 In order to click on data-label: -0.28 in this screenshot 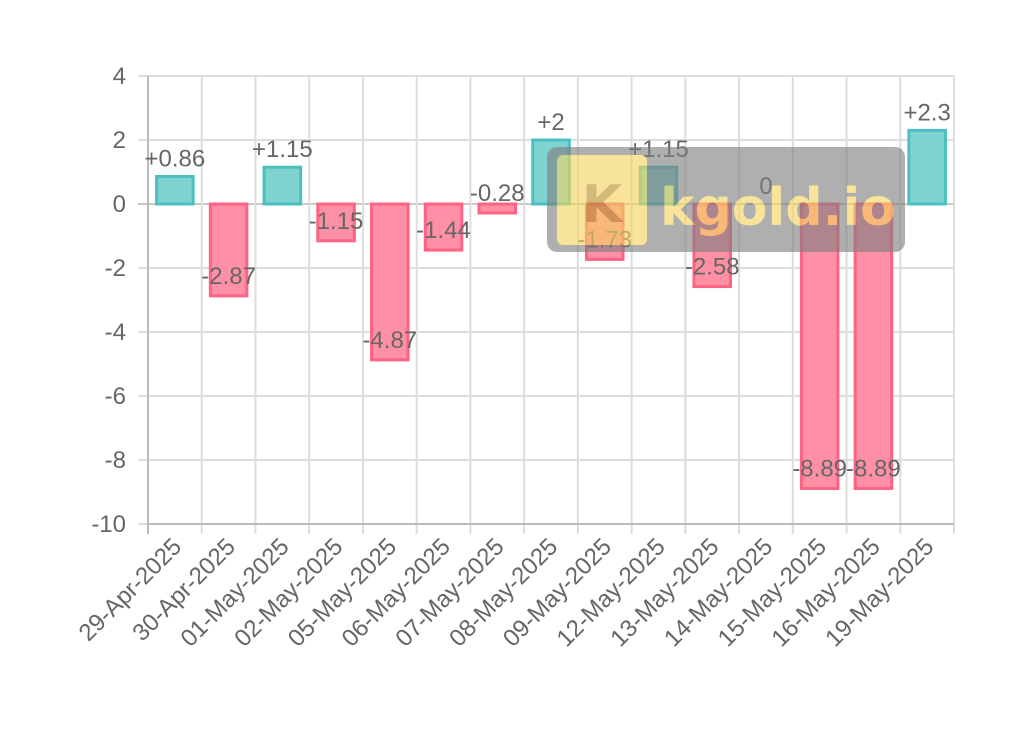, I will do `click(497, 193)`.